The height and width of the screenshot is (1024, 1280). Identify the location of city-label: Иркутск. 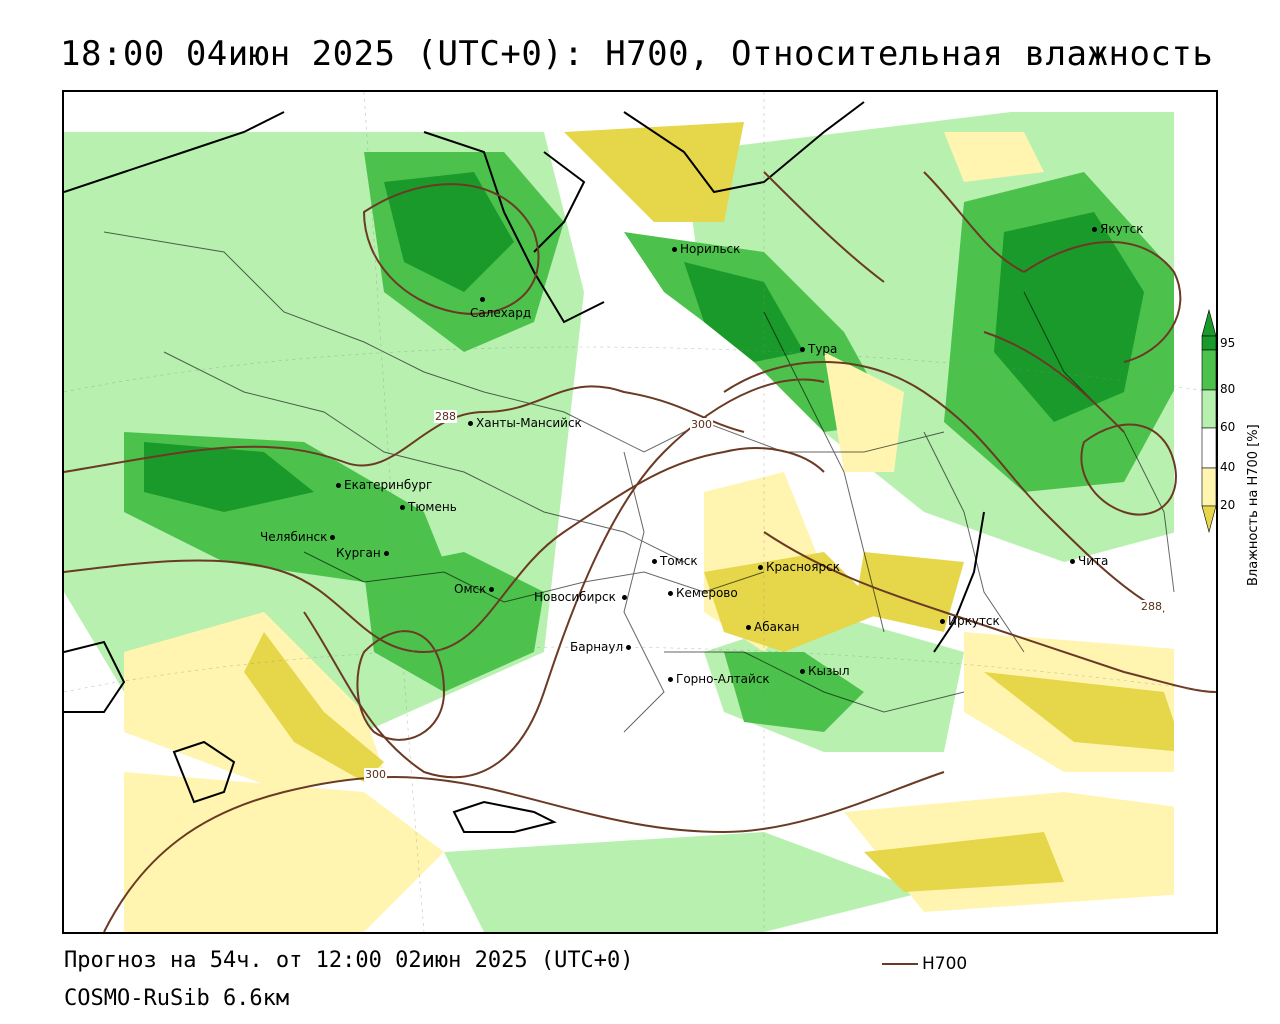
(970, 621).